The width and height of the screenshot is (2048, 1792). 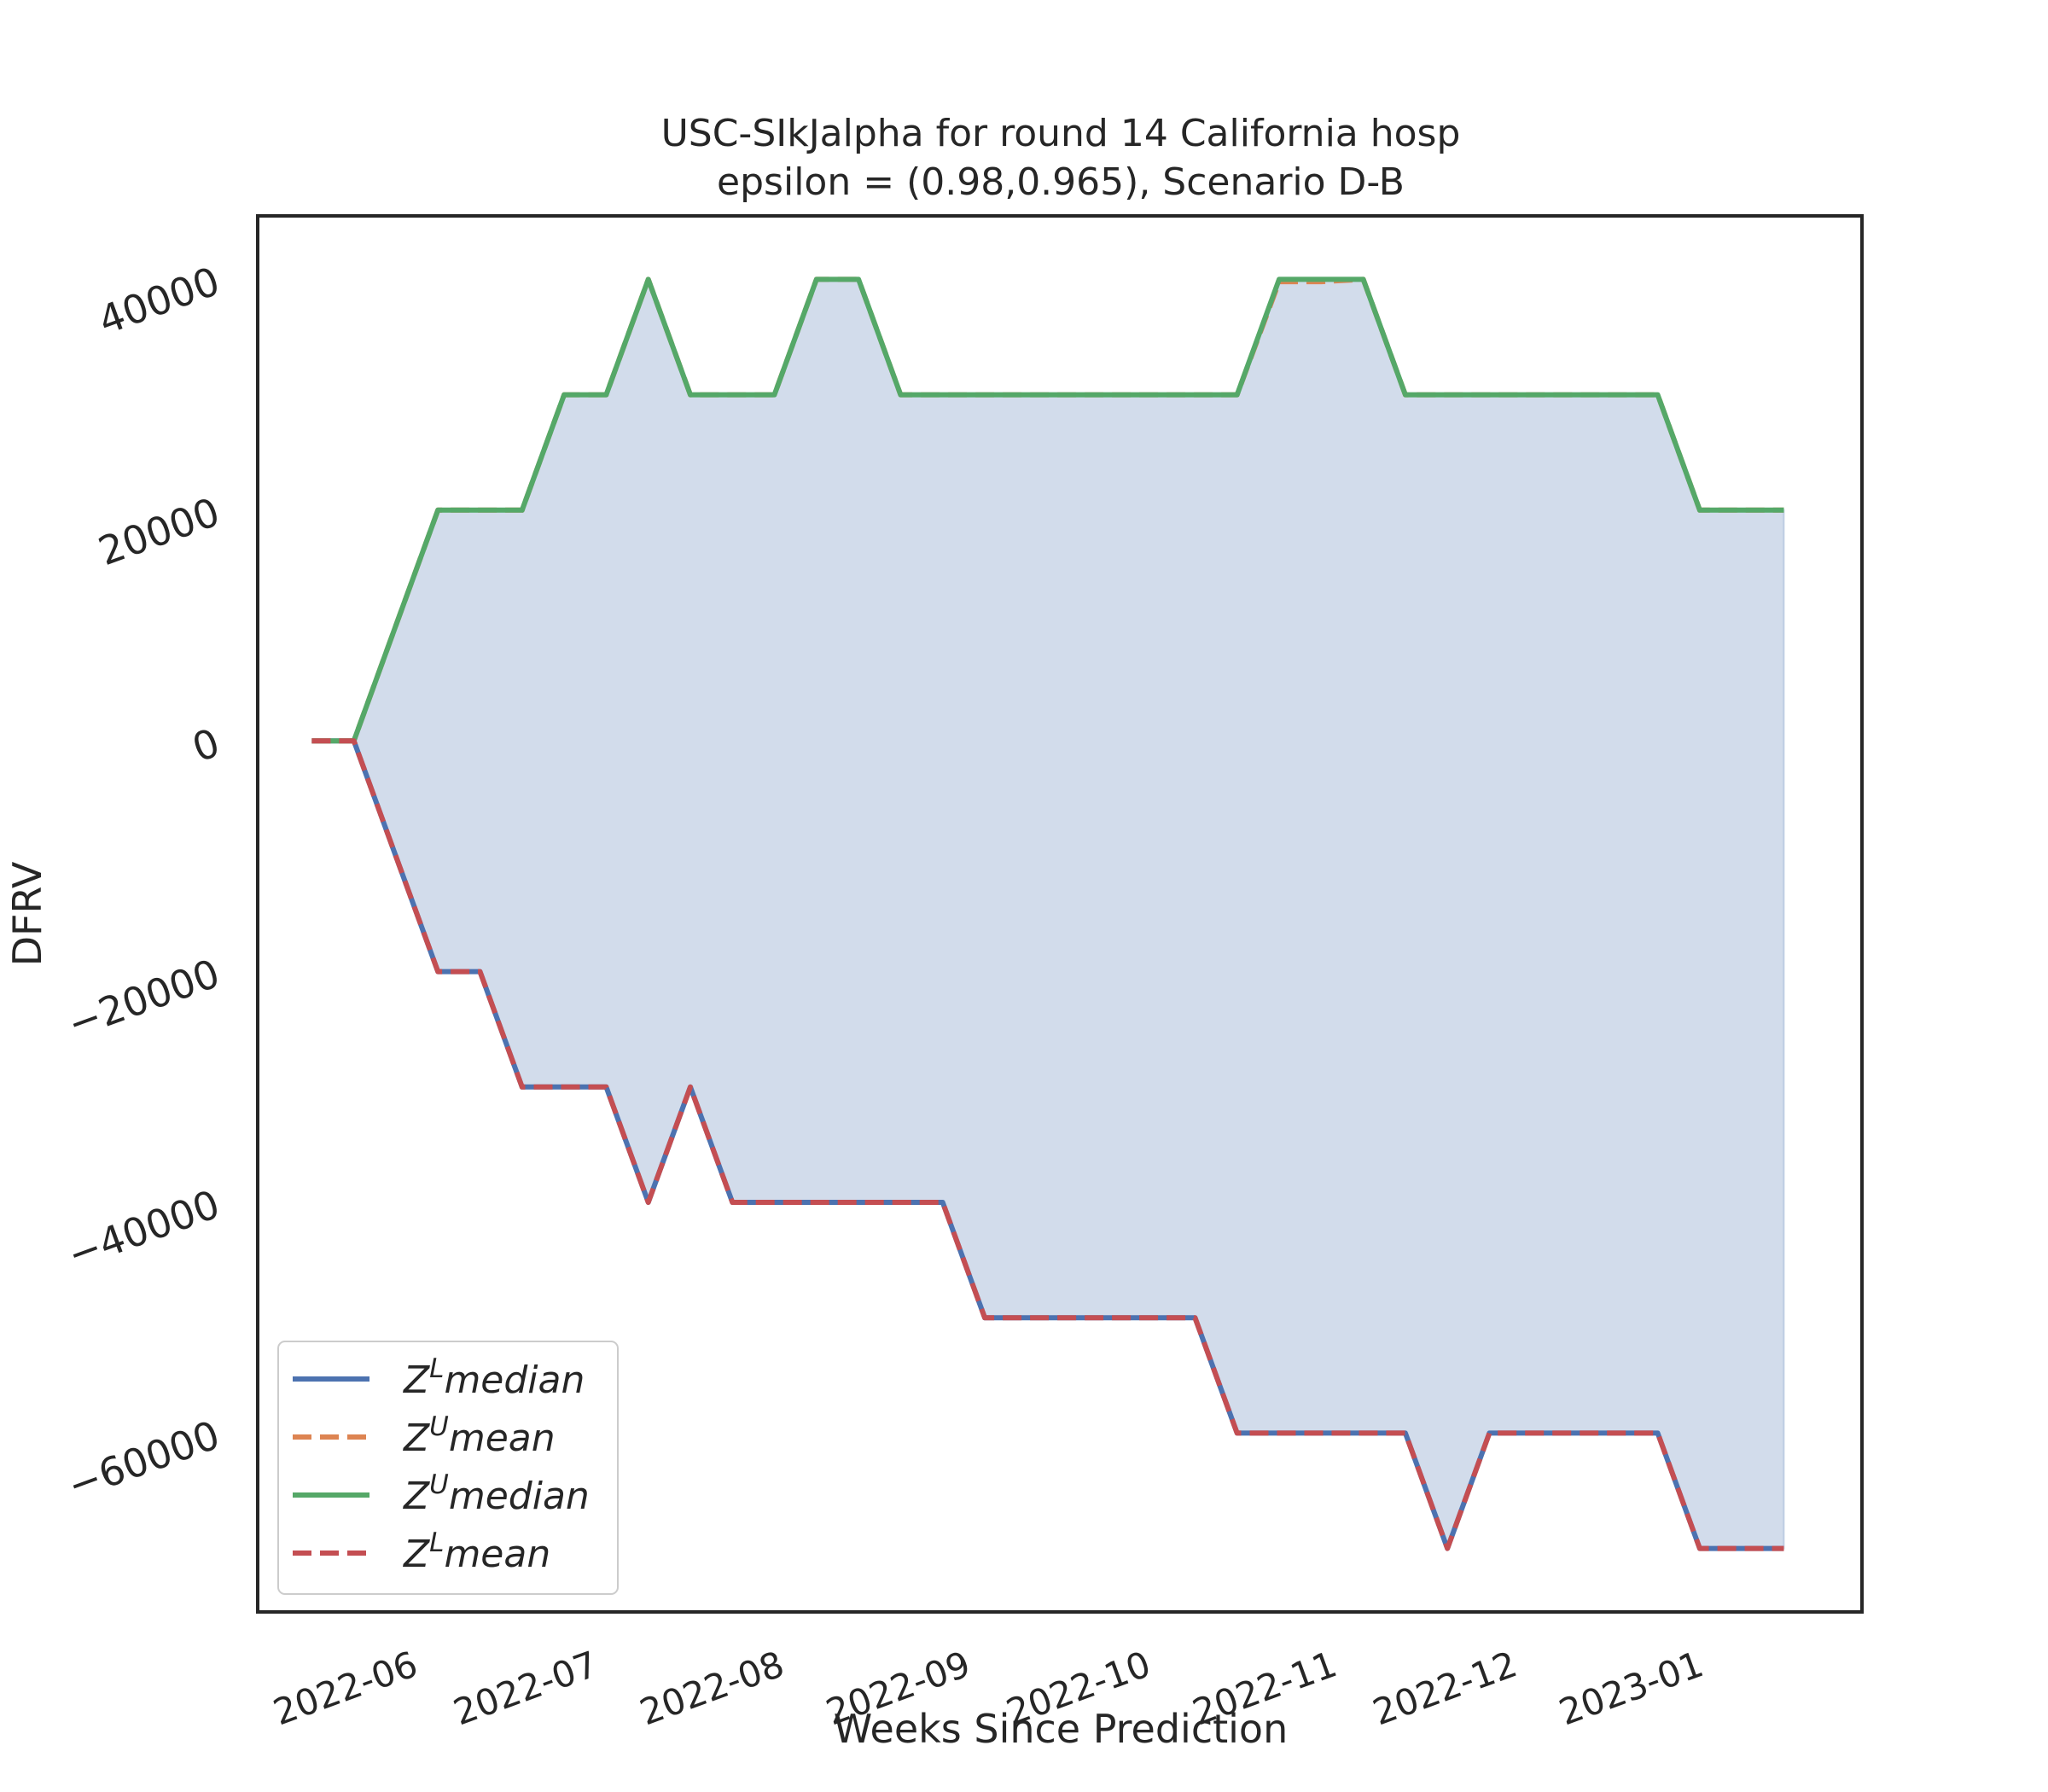 I want to click on legend-label-2: ZUmean, so click(x=480, y=1435).